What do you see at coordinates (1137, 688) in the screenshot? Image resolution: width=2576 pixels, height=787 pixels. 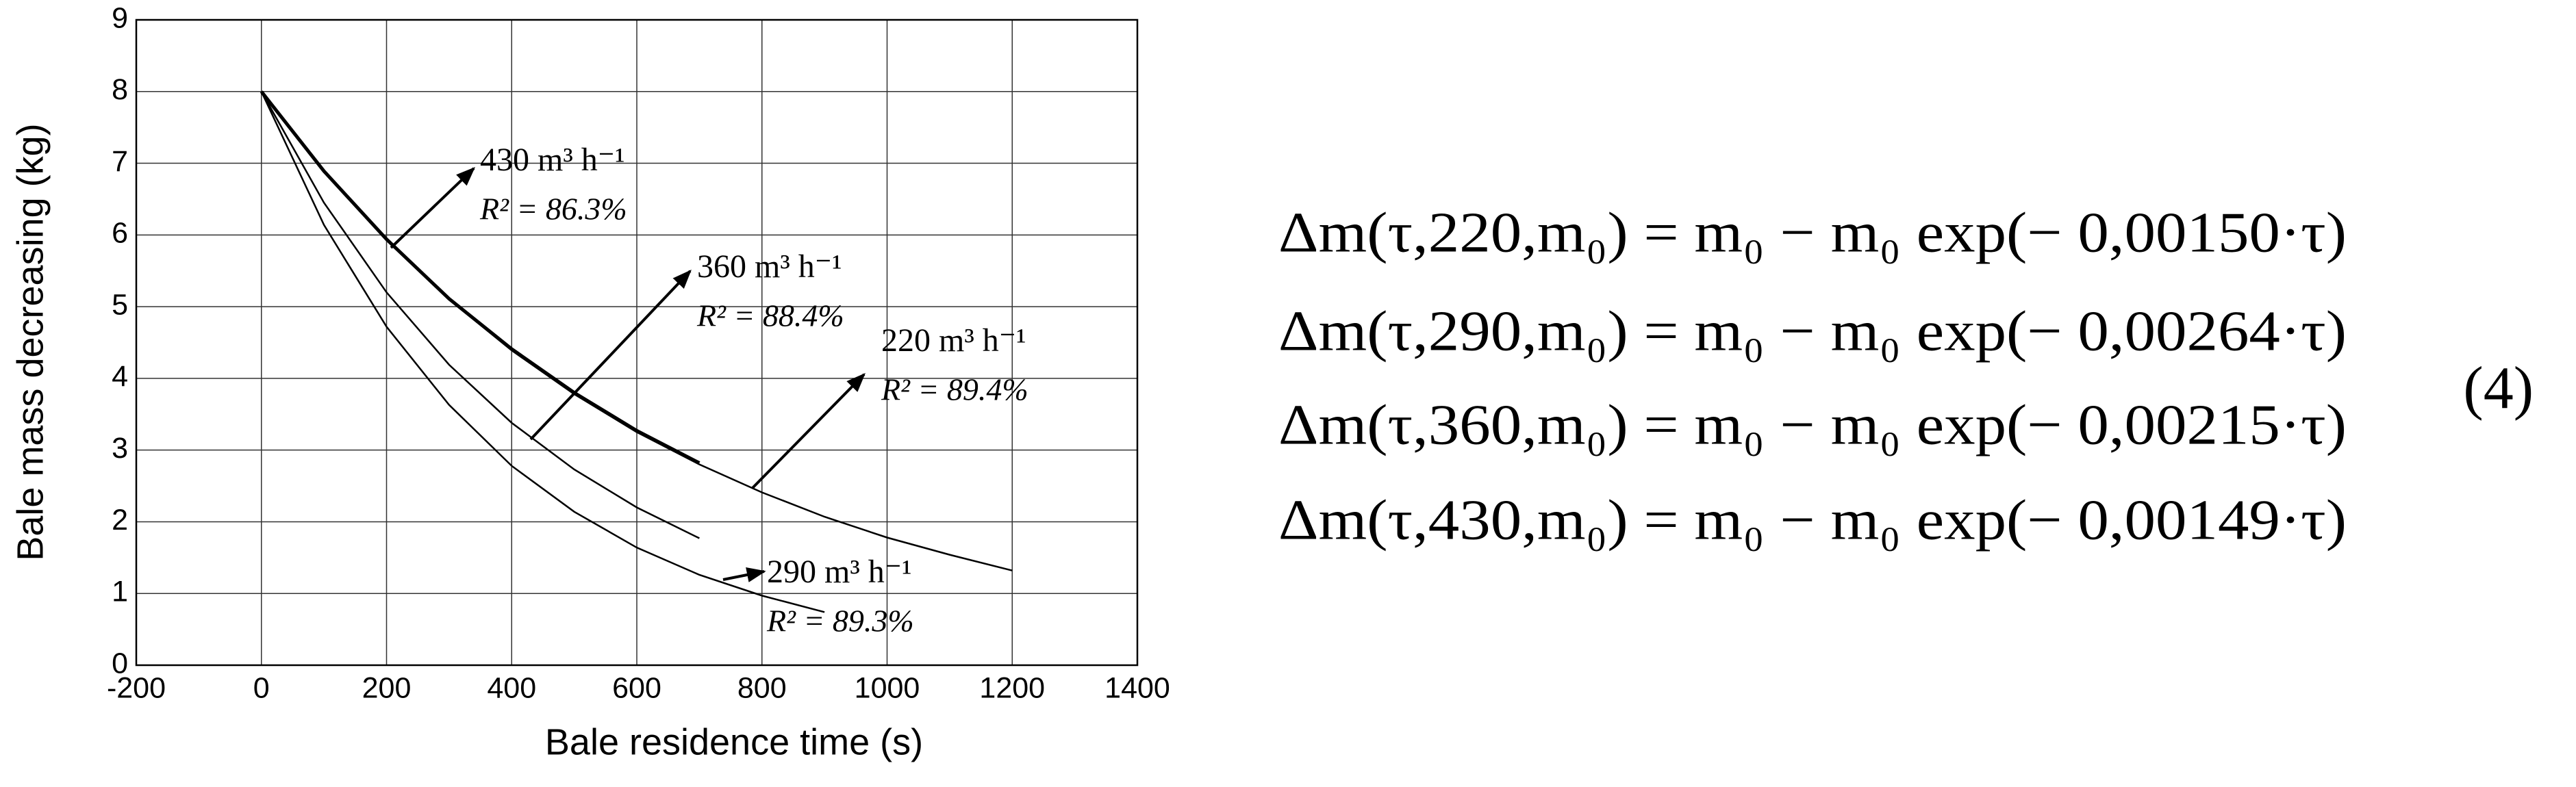 I see `x-tick-label: 1400` at bounding box center [1137, 688].